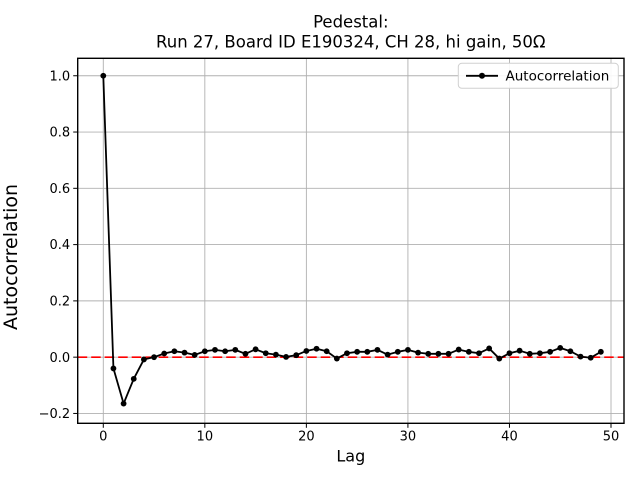  Describe the element at coordinates (408, 437) in the screenshot. I see `x-tick-label: 30` at that location.